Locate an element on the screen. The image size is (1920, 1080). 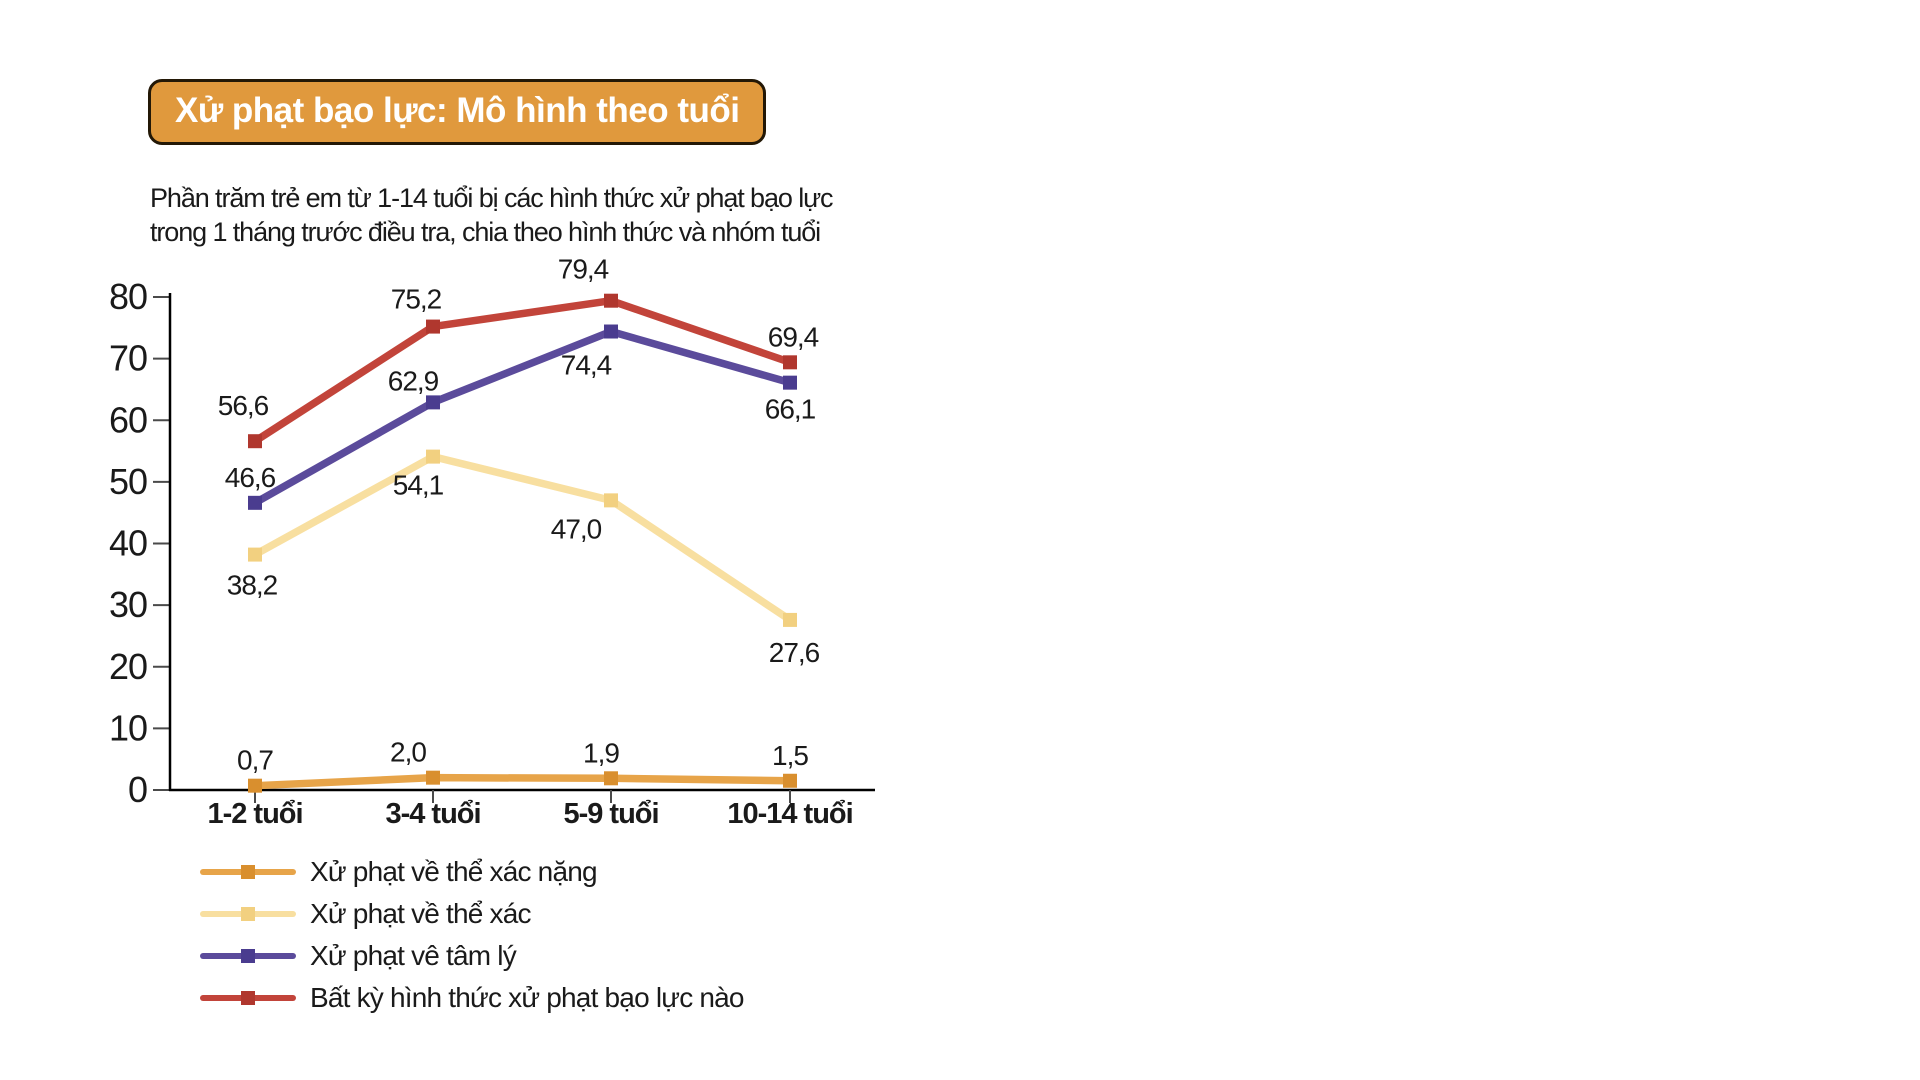
y-axis-label: 80 is located at coordinates (128, 296).